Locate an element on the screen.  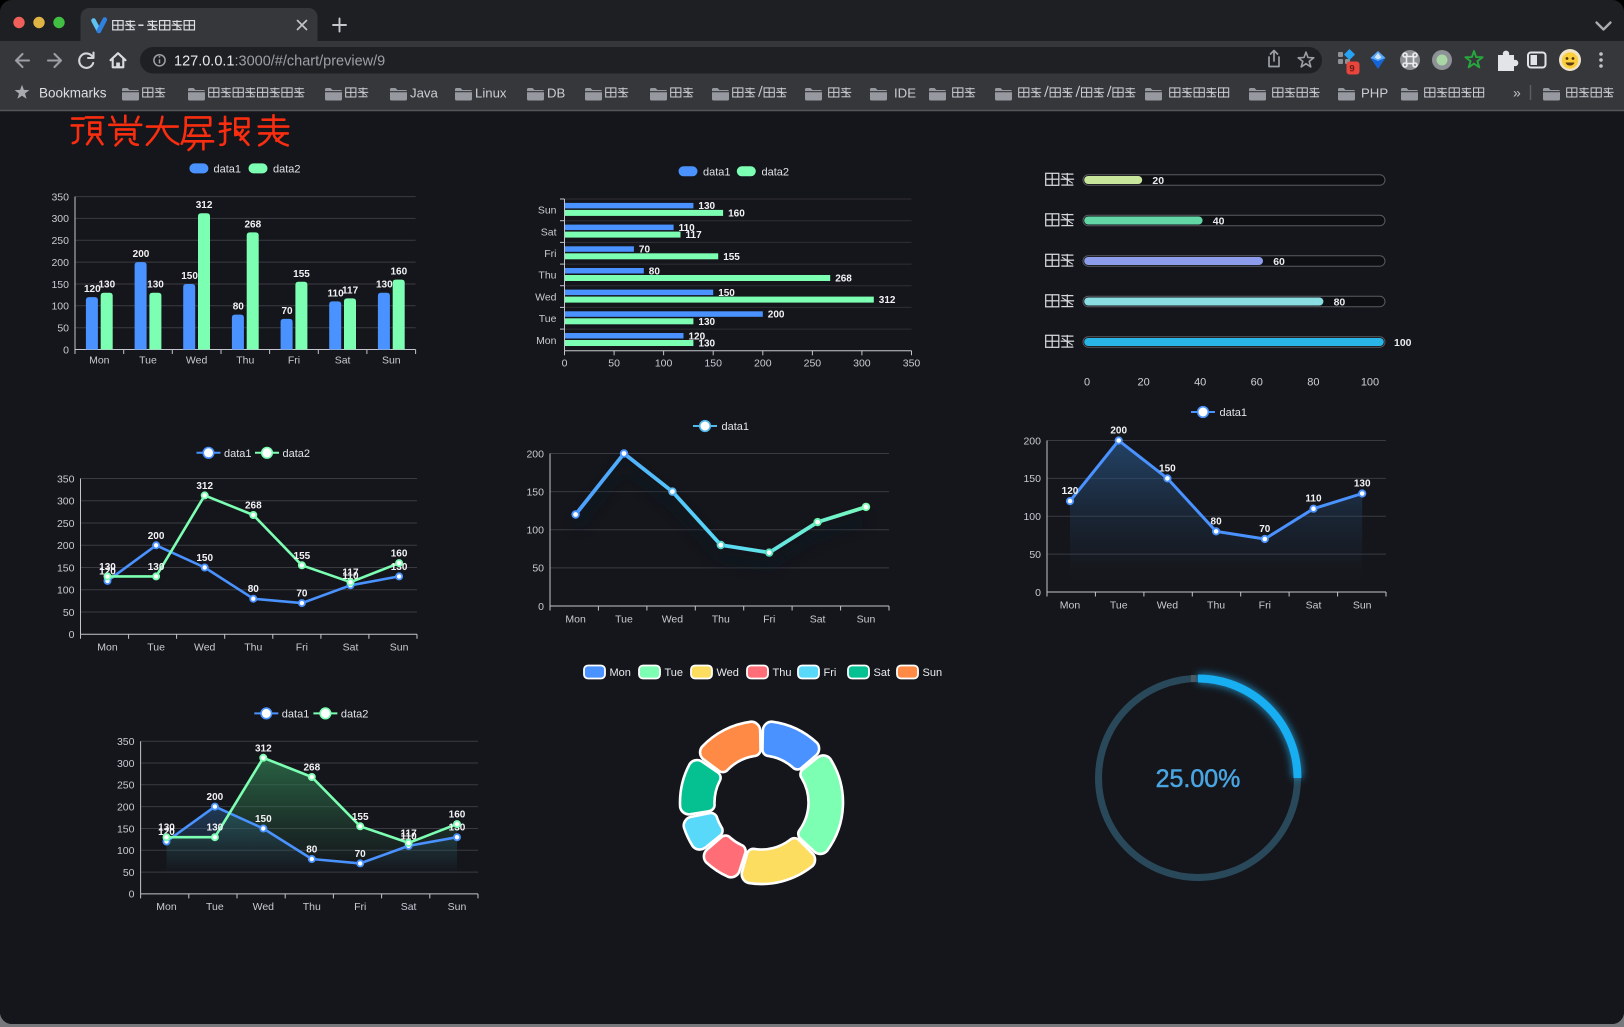
svg-text:127.0.0.1:3000/#/chart/preview: 127.0.0.1:3000/#/chart/preview/9 is located at coordinates (279, 61).